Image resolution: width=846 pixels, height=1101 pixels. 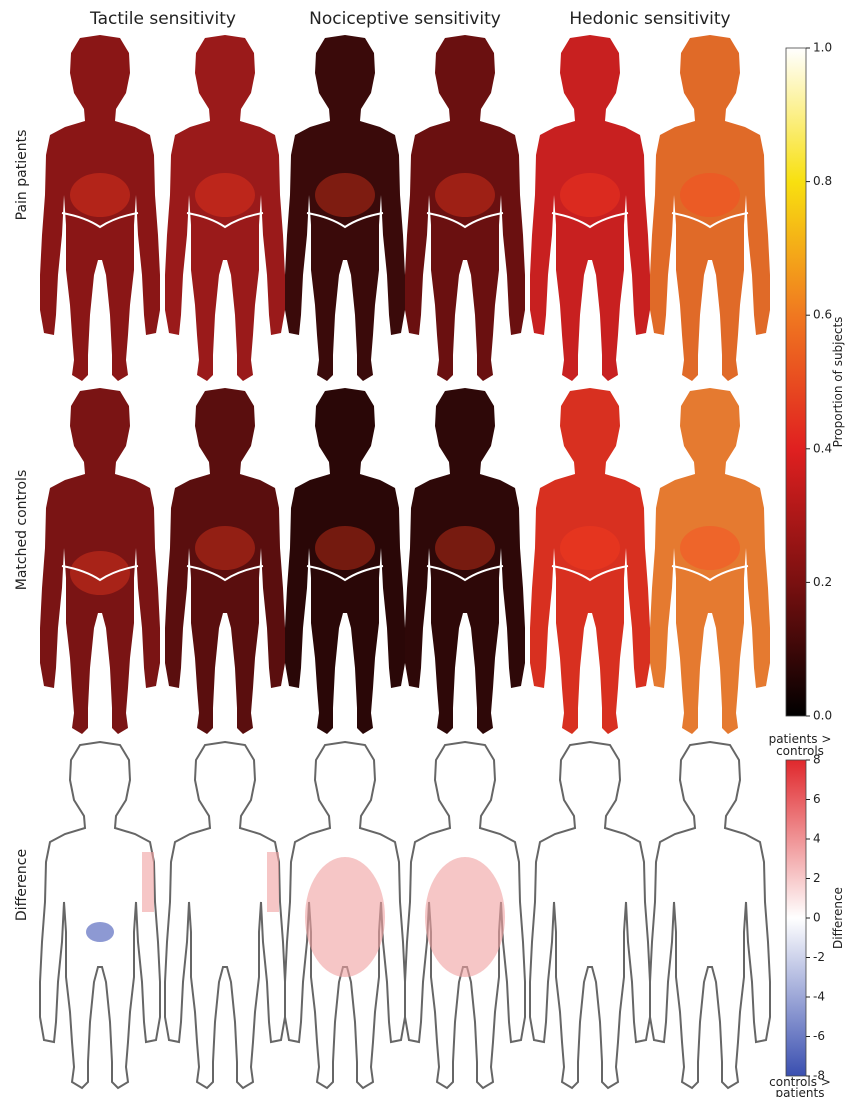 I want to click on tick-label: 0.8, so click(x=822, y=181).